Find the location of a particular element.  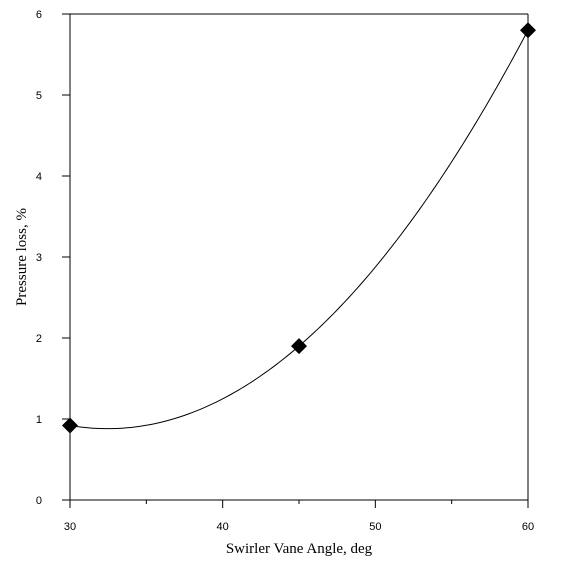

x-axis-title: Swirler Vane Angle, deg is located at coordinates (299, 549).